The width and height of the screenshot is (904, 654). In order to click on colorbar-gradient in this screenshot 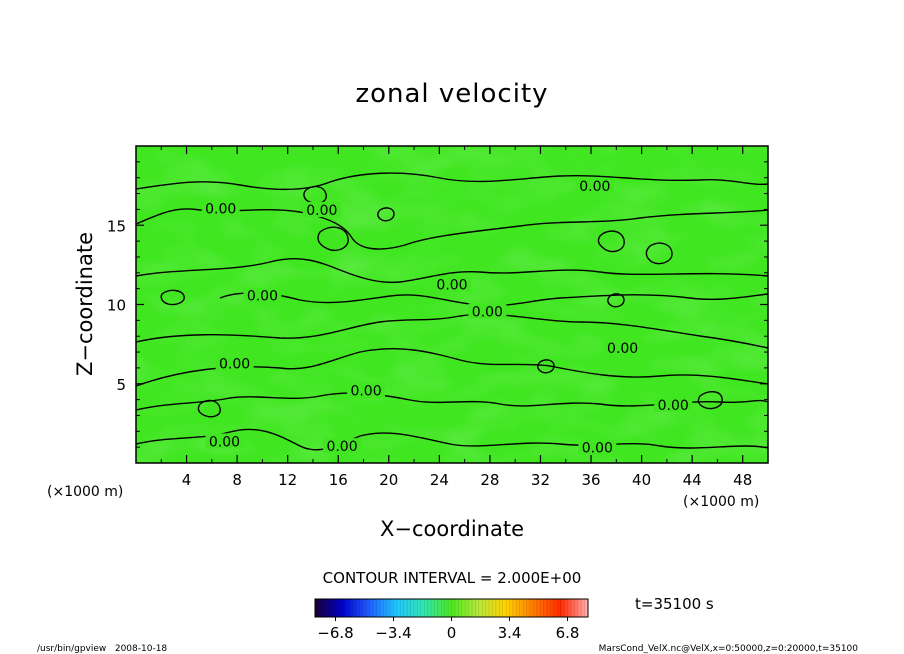, I will do `click(451, 608)`.